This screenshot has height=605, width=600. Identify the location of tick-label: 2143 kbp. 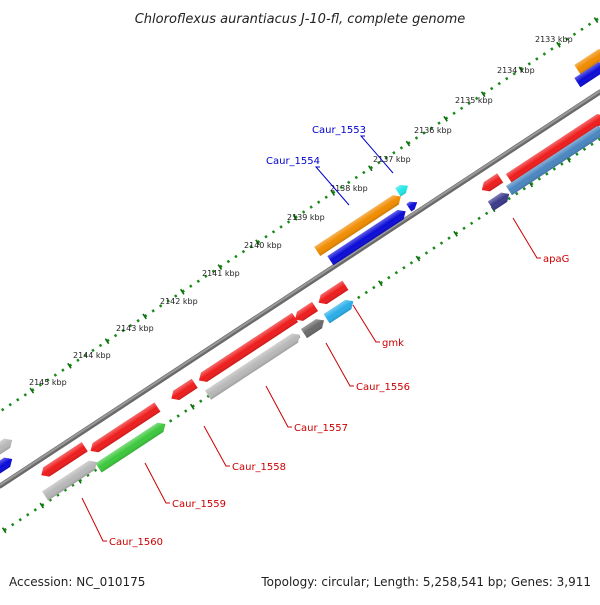
(135, 328).